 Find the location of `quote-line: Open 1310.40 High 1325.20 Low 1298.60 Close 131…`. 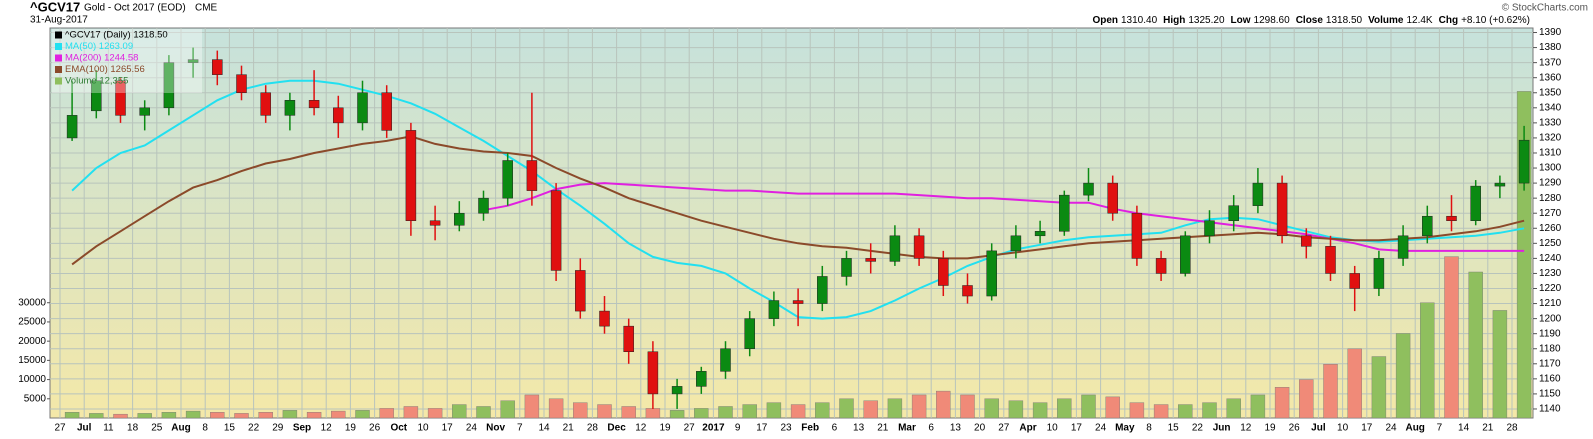

quote-line: Open 1310.40 High 1325.20 Low 1298.60 Close 131… is located at coordinates (1311, 20).